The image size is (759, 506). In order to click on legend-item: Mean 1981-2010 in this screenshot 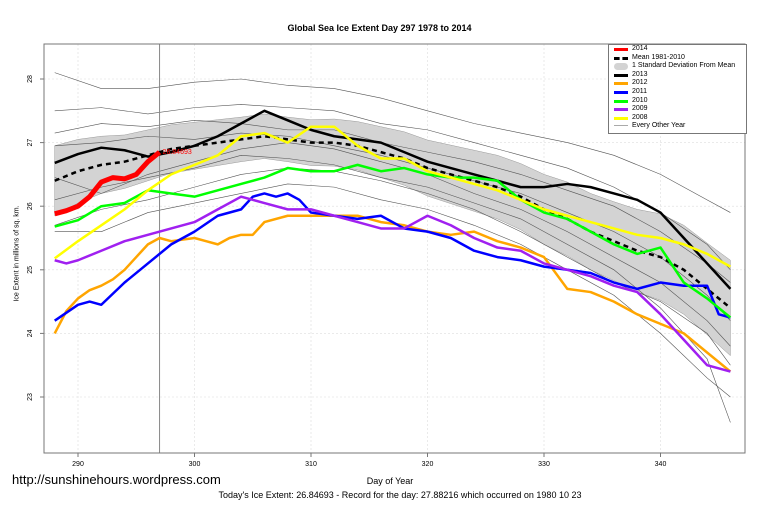, I will do `click(677, 58)`.